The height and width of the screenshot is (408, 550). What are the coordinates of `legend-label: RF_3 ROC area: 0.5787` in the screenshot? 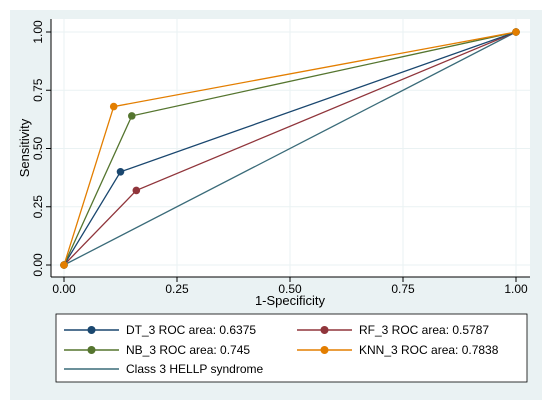 It's located at (424, 330).